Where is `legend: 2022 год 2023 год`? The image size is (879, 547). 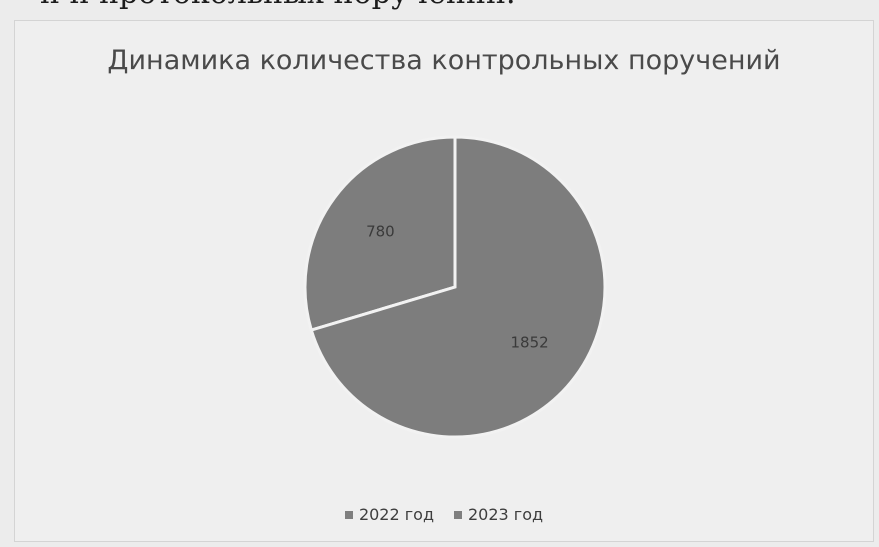 legend: 2022 год 2023 год is located at coordinates (444, 514).